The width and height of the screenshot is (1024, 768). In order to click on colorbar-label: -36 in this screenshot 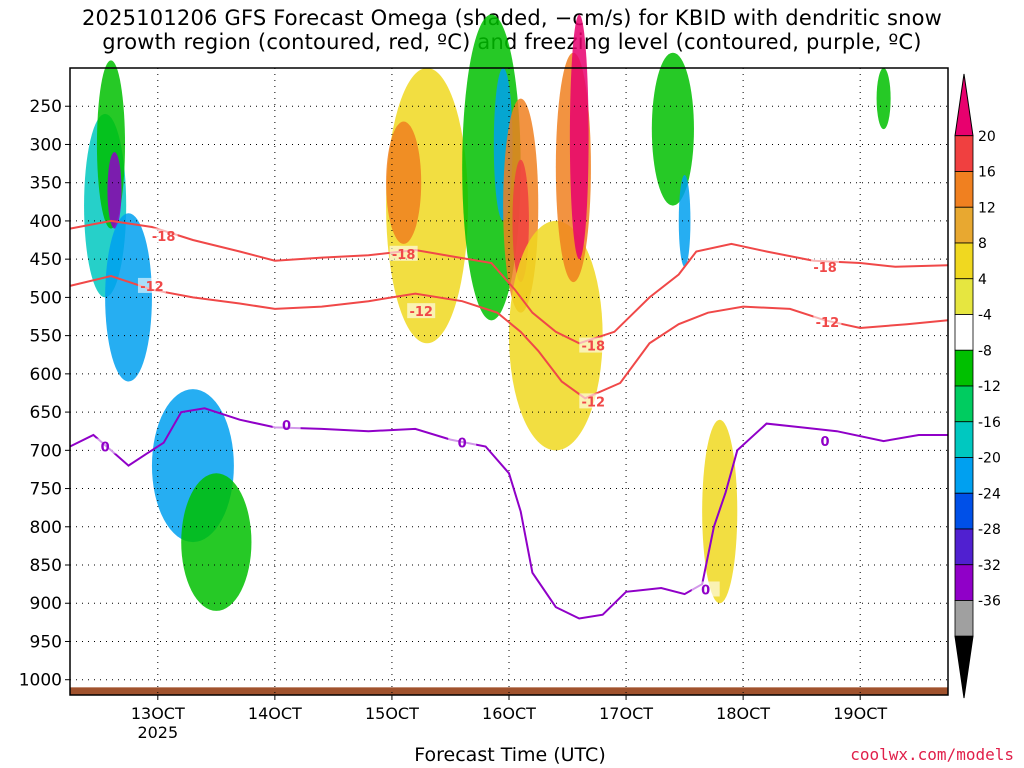, I will do `click(989, 602)`.